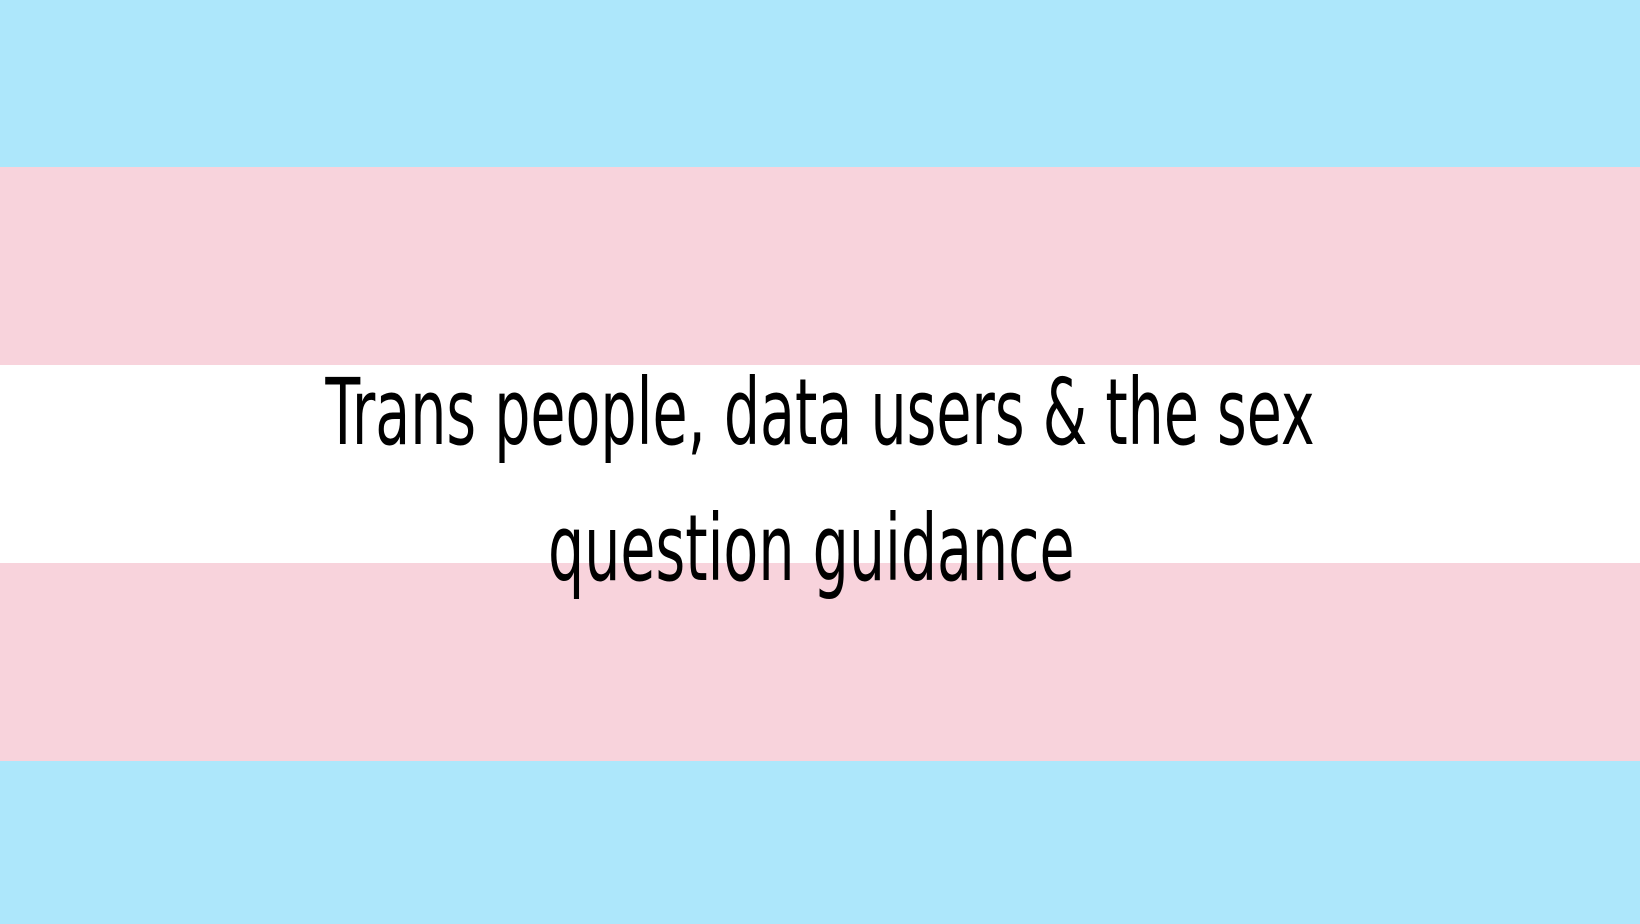 The width and height of the screenshot is (1640, 924). What do you see at coordinates (820, 412) in the screenshot?
I see `slide-title-line-1: Trans people, data users & the sex` at bounding box center [820, 412].